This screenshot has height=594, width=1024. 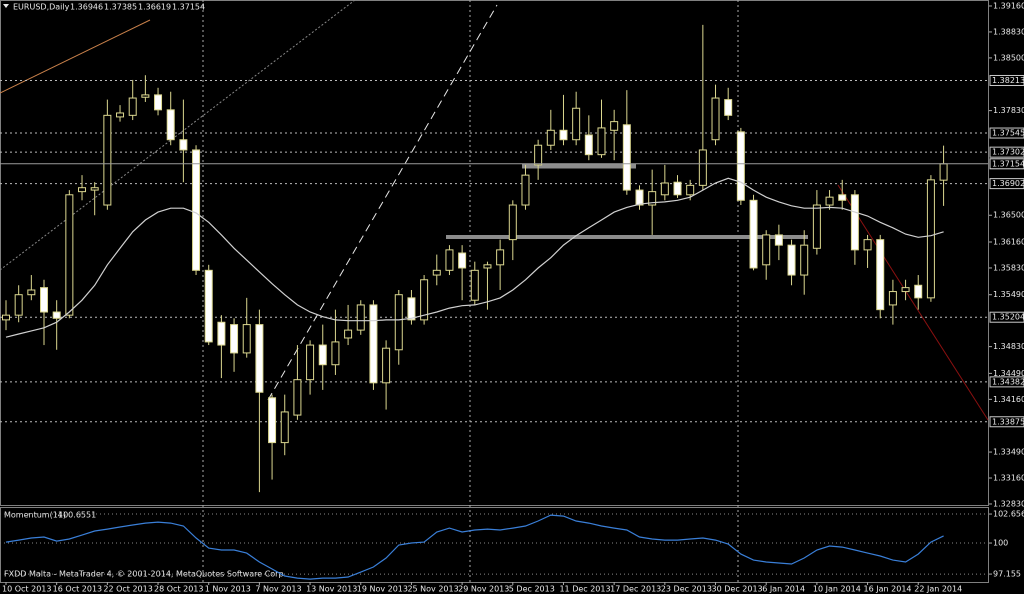 I want to click on y-tick-label: 97.155, so click(x=1007, y=574).